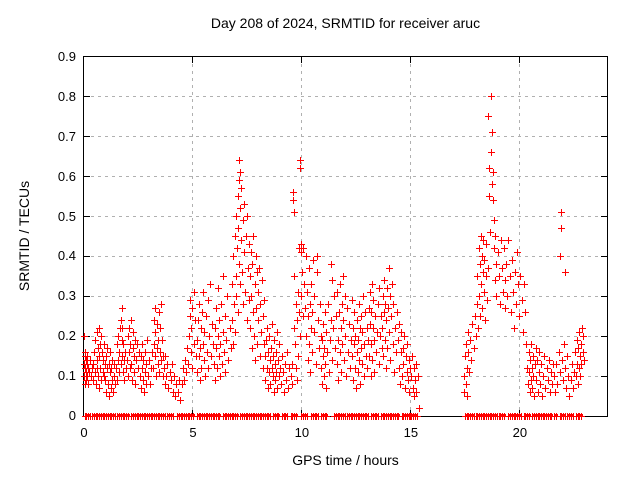  What do you see at coordinates (66, 296) in the screenshot?
I see `y-tick-label: 0.3` at bounding box center [66, 296].